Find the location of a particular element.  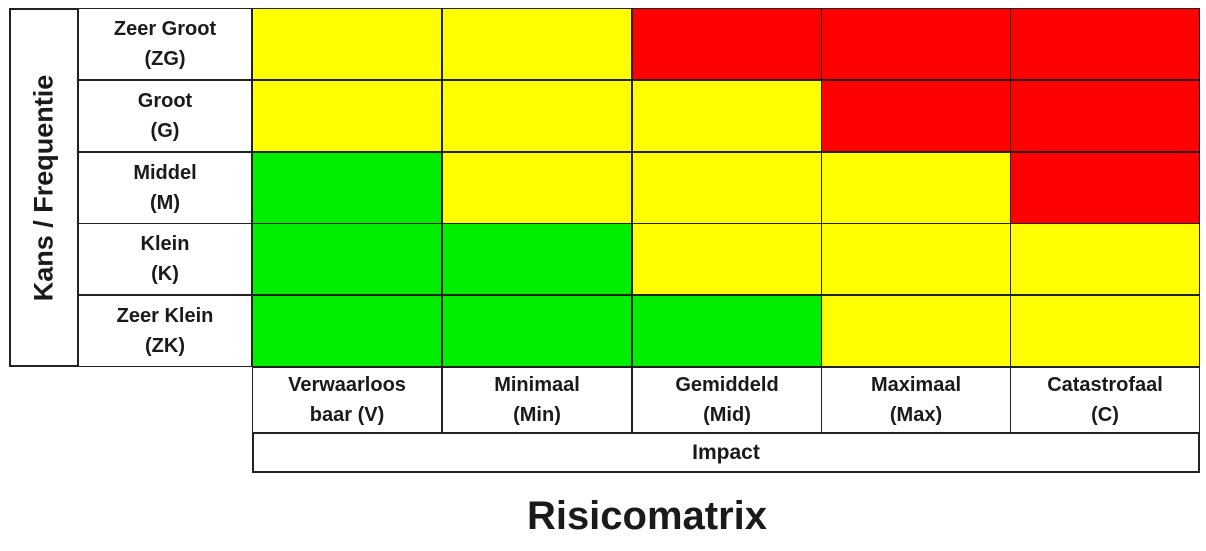

col-label-verwaarloosbaar: Verwaarloos baar (V) is located at coordinates (347, 400).